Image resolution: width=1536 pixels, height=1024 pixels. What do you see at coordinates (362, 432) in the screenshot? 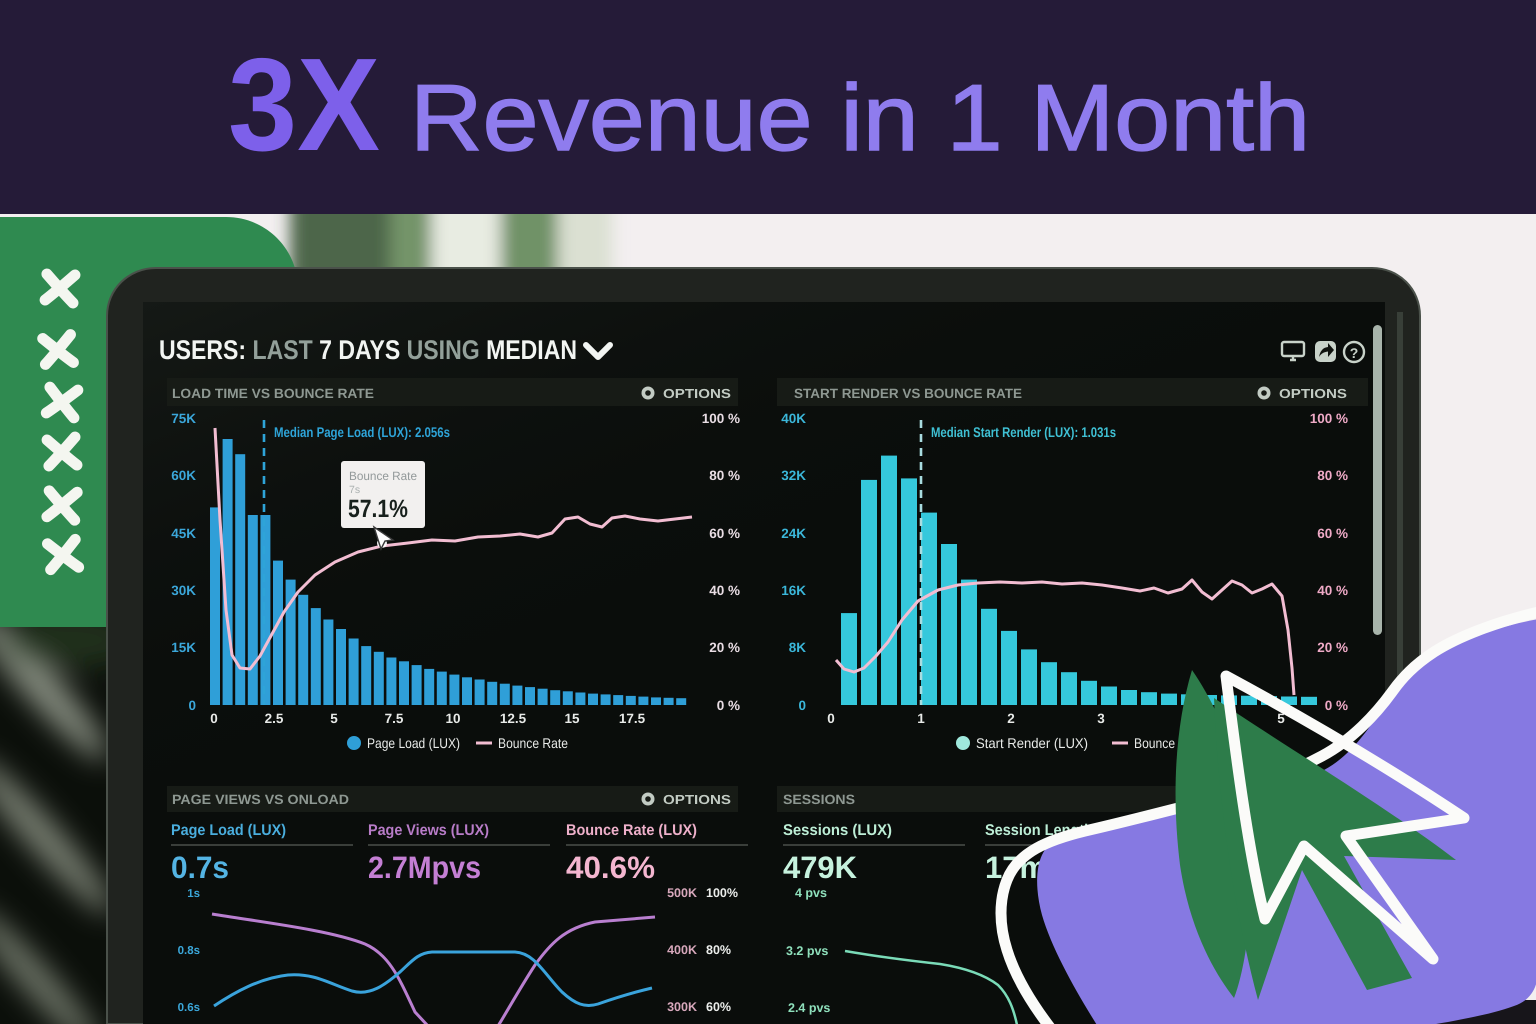
I see `svg-text: Median Page Load (LUX): 2.056s` at bounding box center [362, 432].